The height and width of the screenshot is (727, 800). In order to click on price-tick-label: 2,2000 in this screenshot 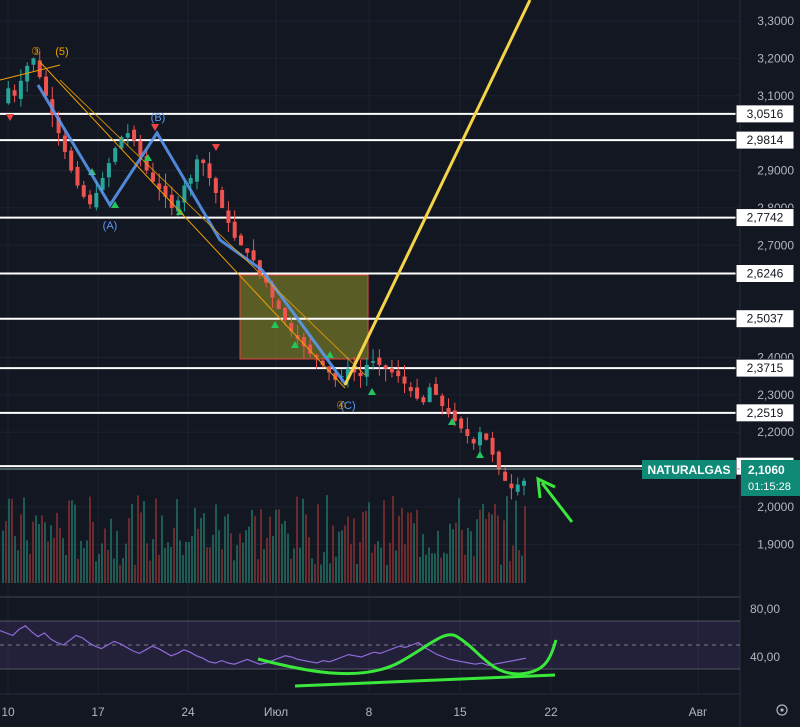, I will do `click(775, 432)`.